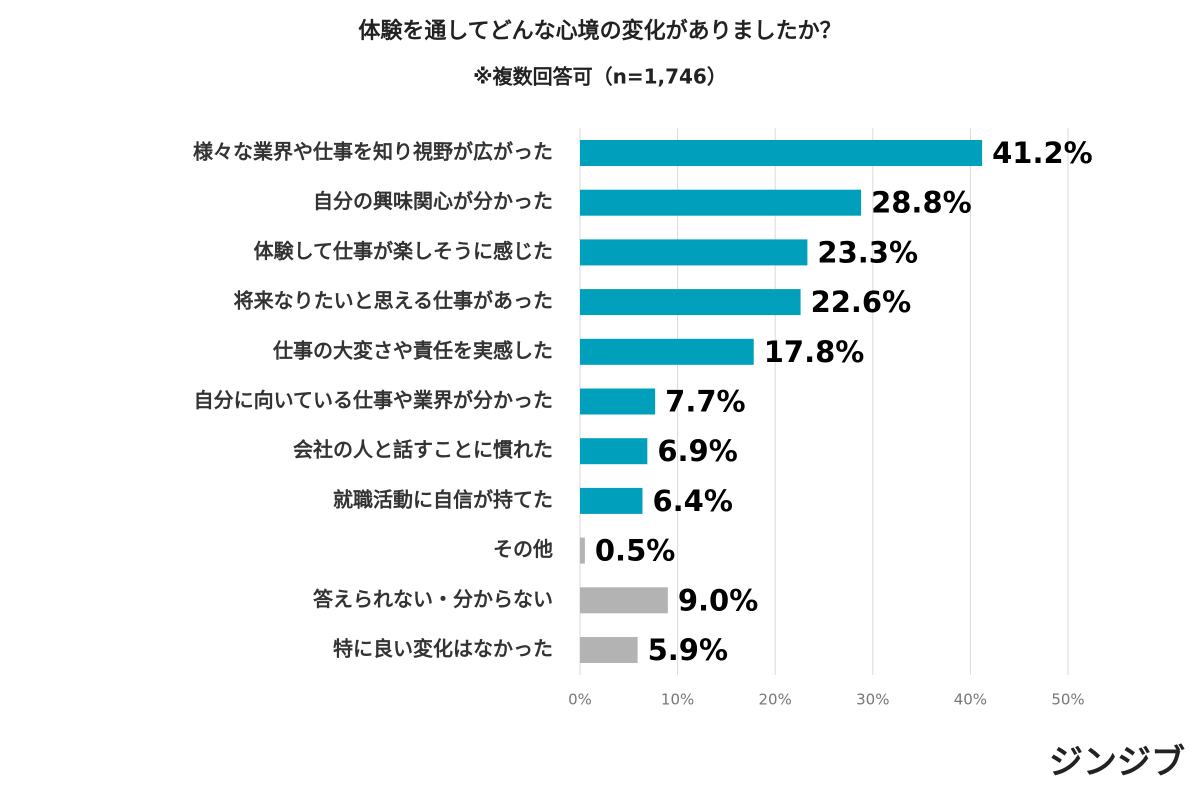 The width and height of the screenshot is (1200, 793). Describe the element at coordinates (970, 700) in the screenshot. I see `x-tick-label: 40%` at that location.